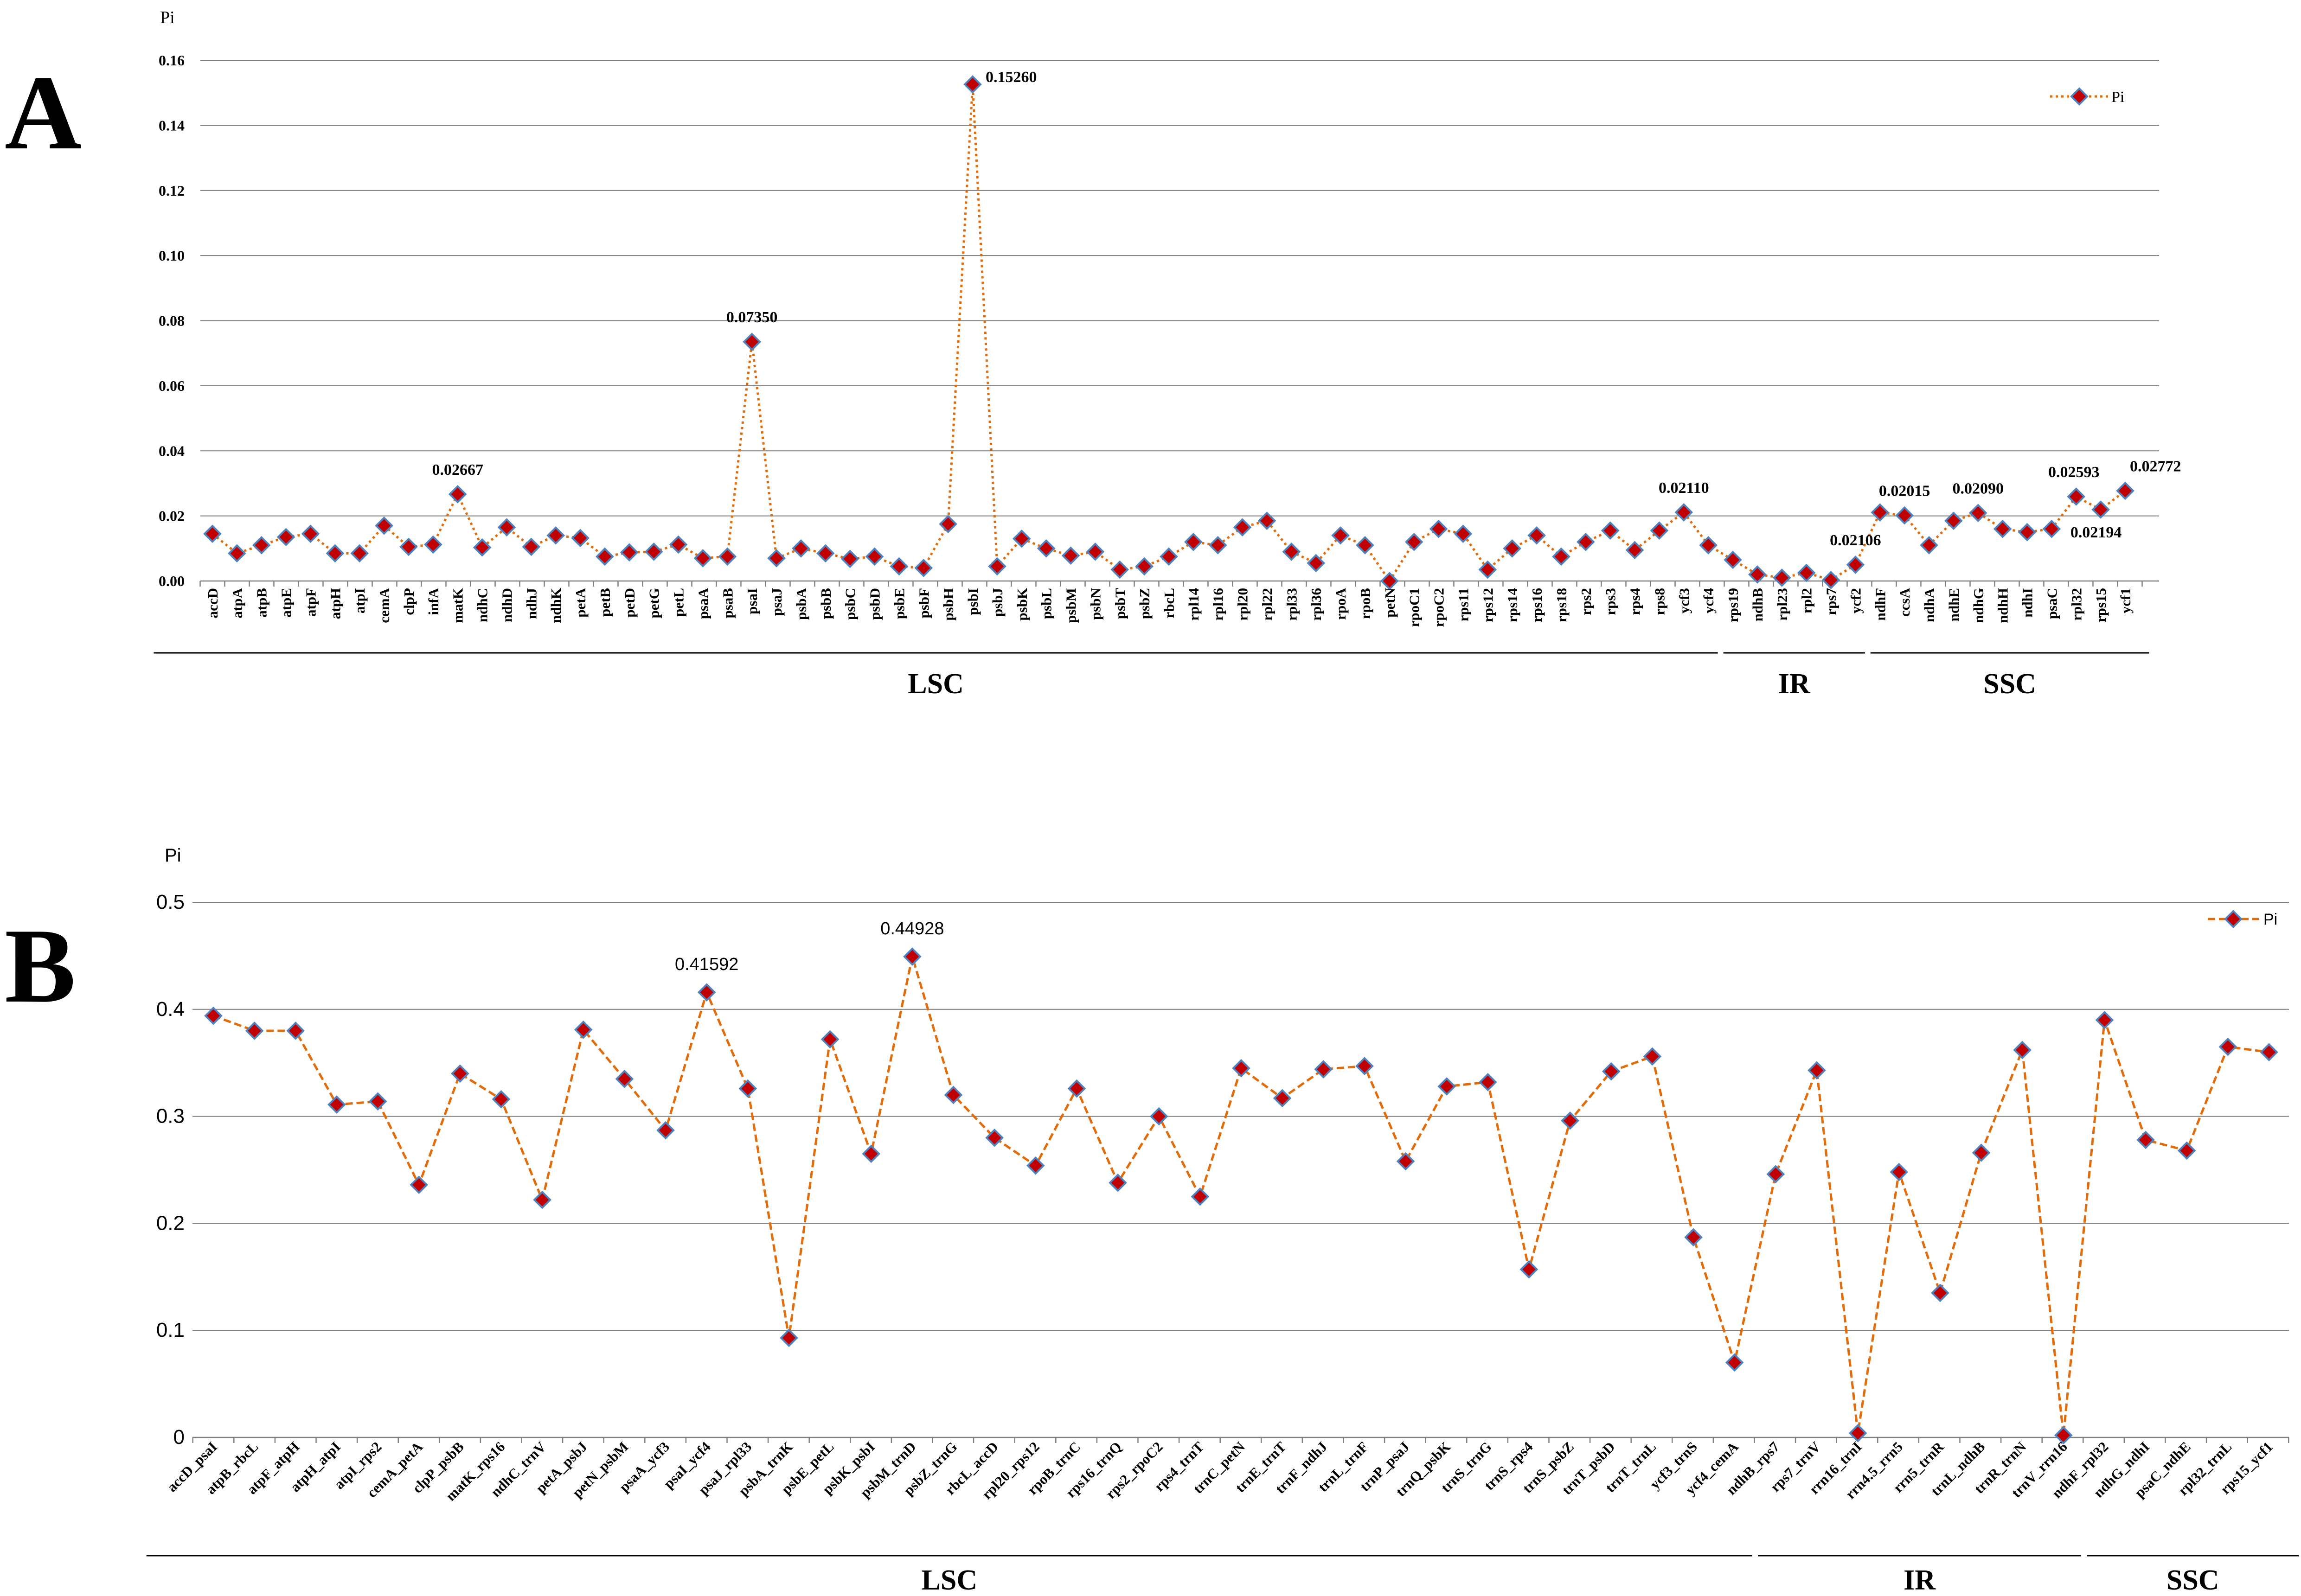  I want to click on y-tick-label: 0.10, so click(172, 255).